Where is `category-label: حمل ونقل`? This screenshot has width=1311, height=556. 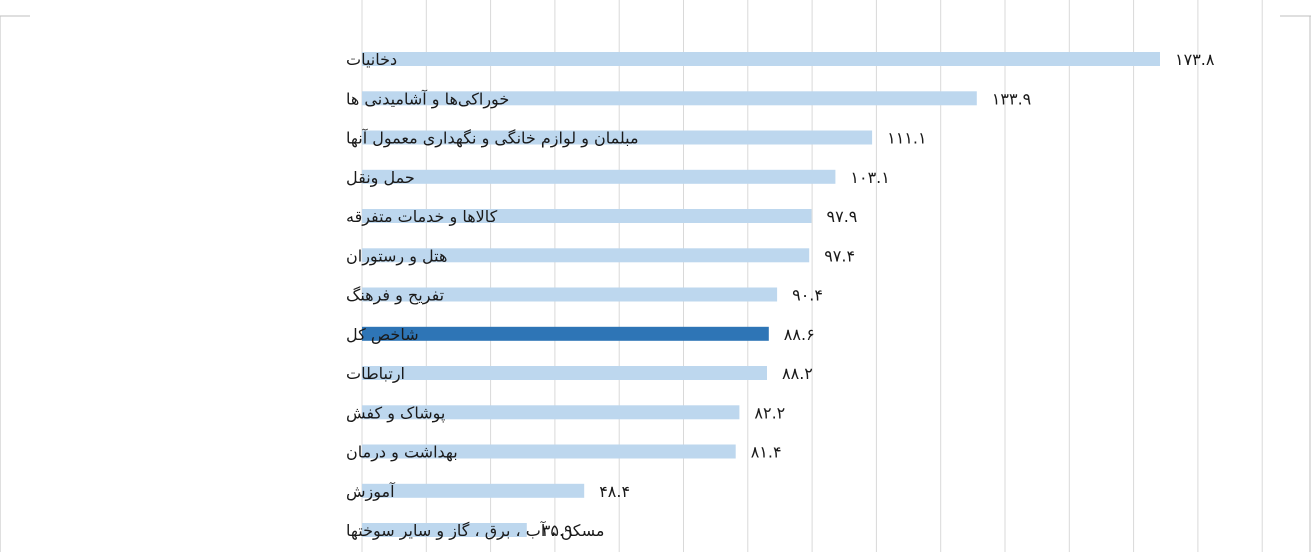
category-label: حمل ونقل is located at coordinates (380, 178).